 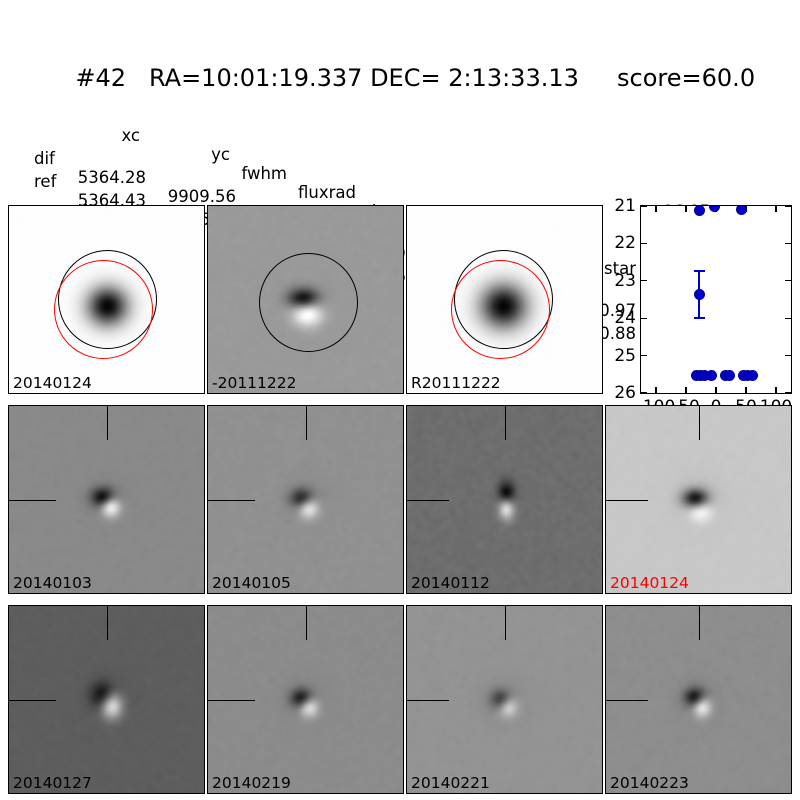 I want to click on col-header-fwhm: fwhm, so click(x=264, y=173).